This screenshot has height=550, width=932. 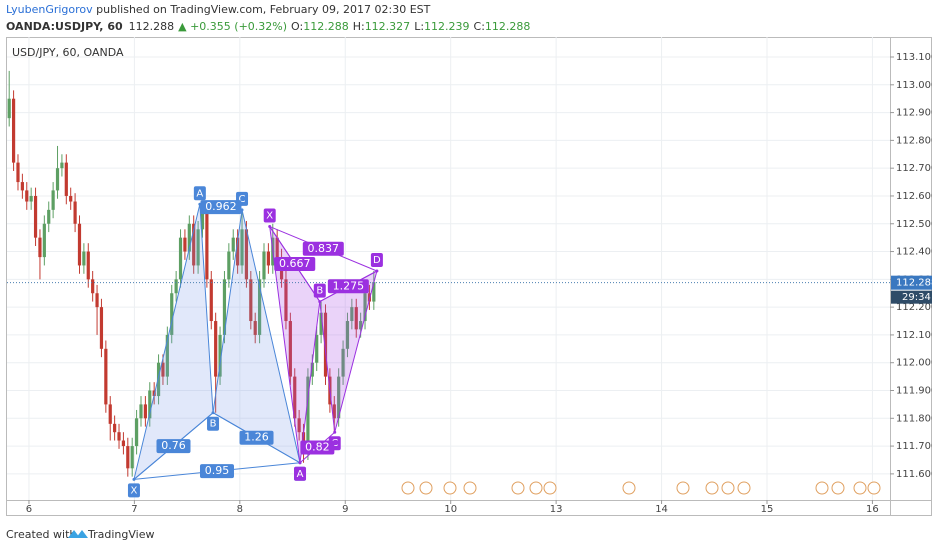 I want to click on last-price-box, so click(x=911, y=282).